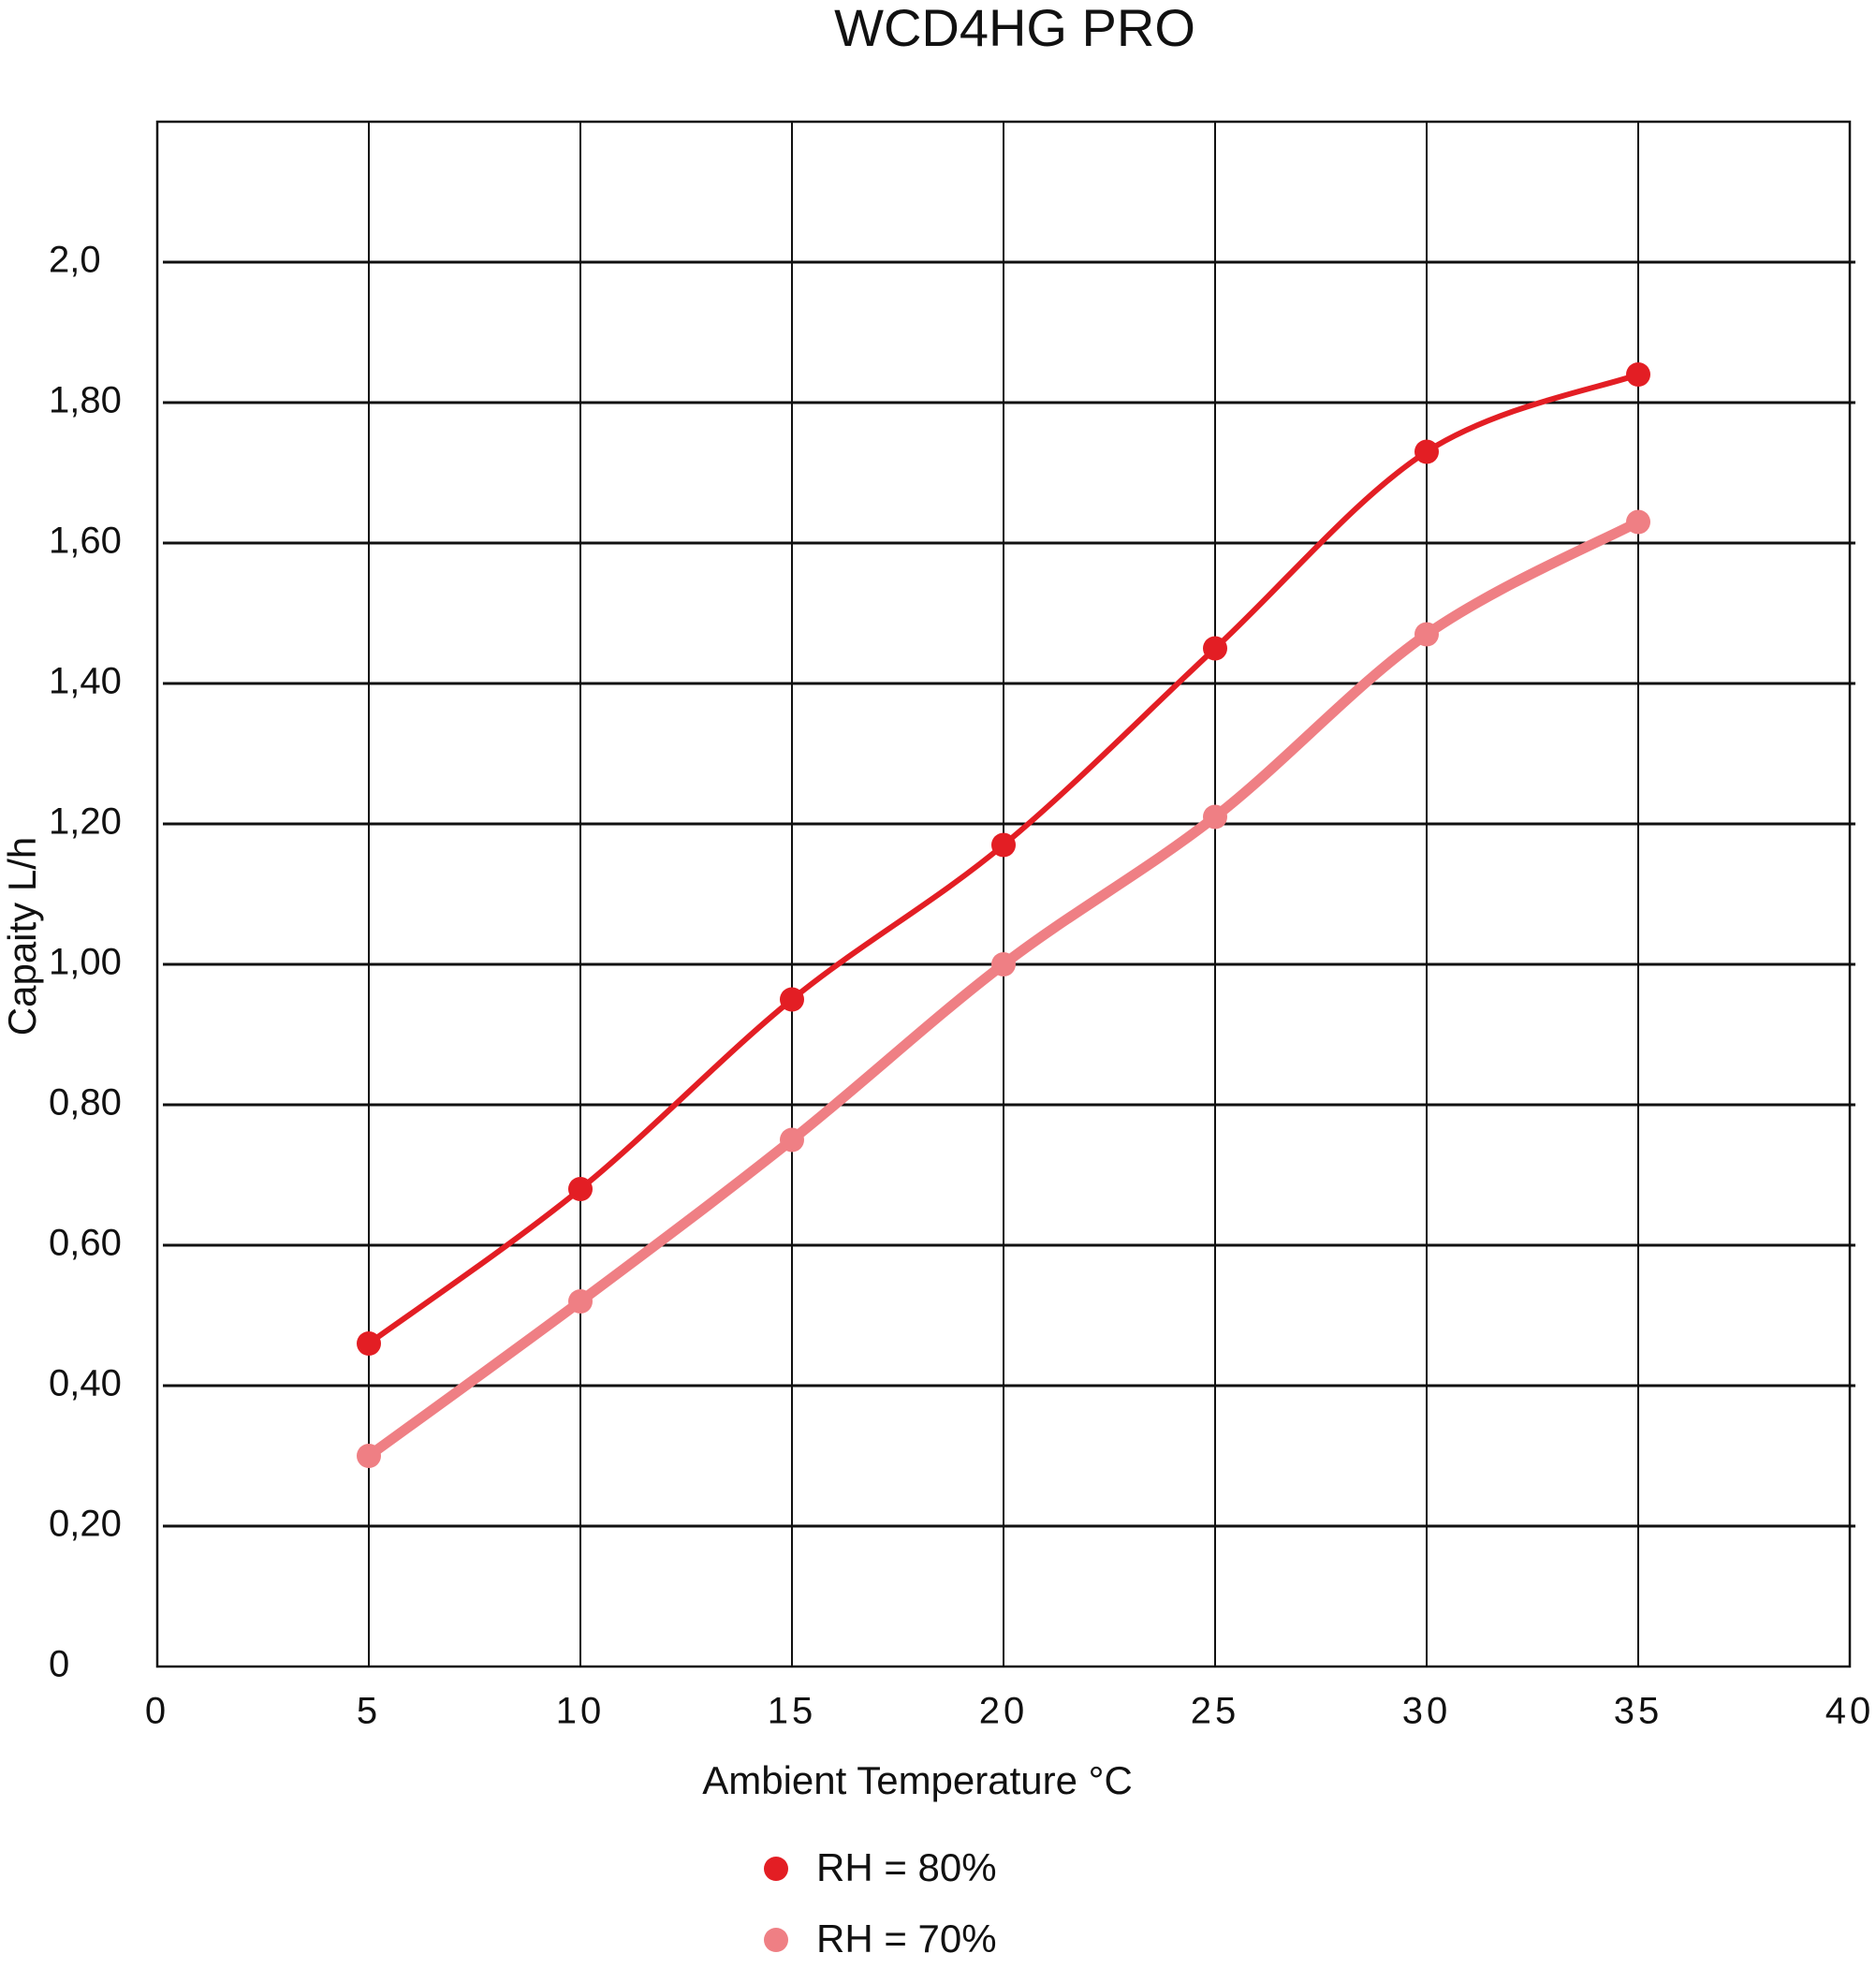 This screenshot has height=1968, width=1876. Describe the element at coordinates (581, 1712) in the screenshot. I see `x-tick-label: 10` at that location.